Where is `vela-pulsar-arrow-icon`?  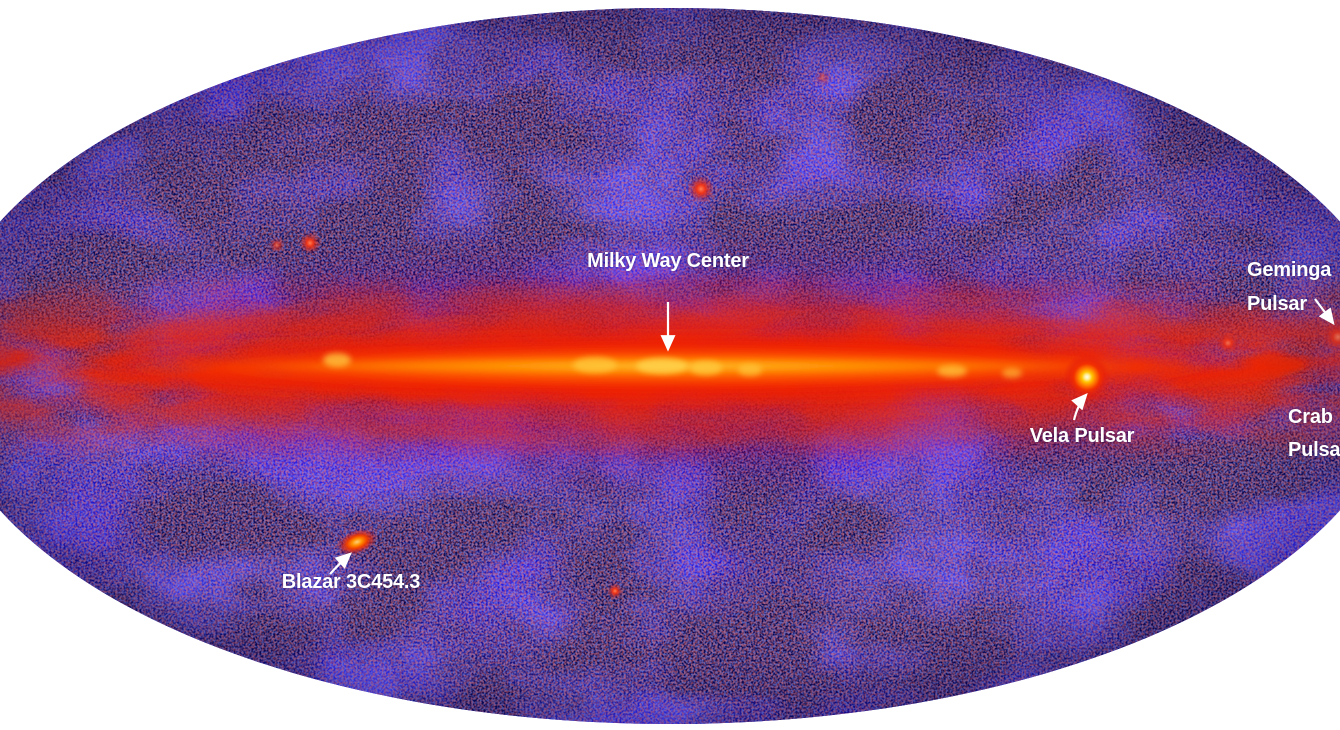
vela-pulsar-arrow-icon is located at coordinates (1079, 407).